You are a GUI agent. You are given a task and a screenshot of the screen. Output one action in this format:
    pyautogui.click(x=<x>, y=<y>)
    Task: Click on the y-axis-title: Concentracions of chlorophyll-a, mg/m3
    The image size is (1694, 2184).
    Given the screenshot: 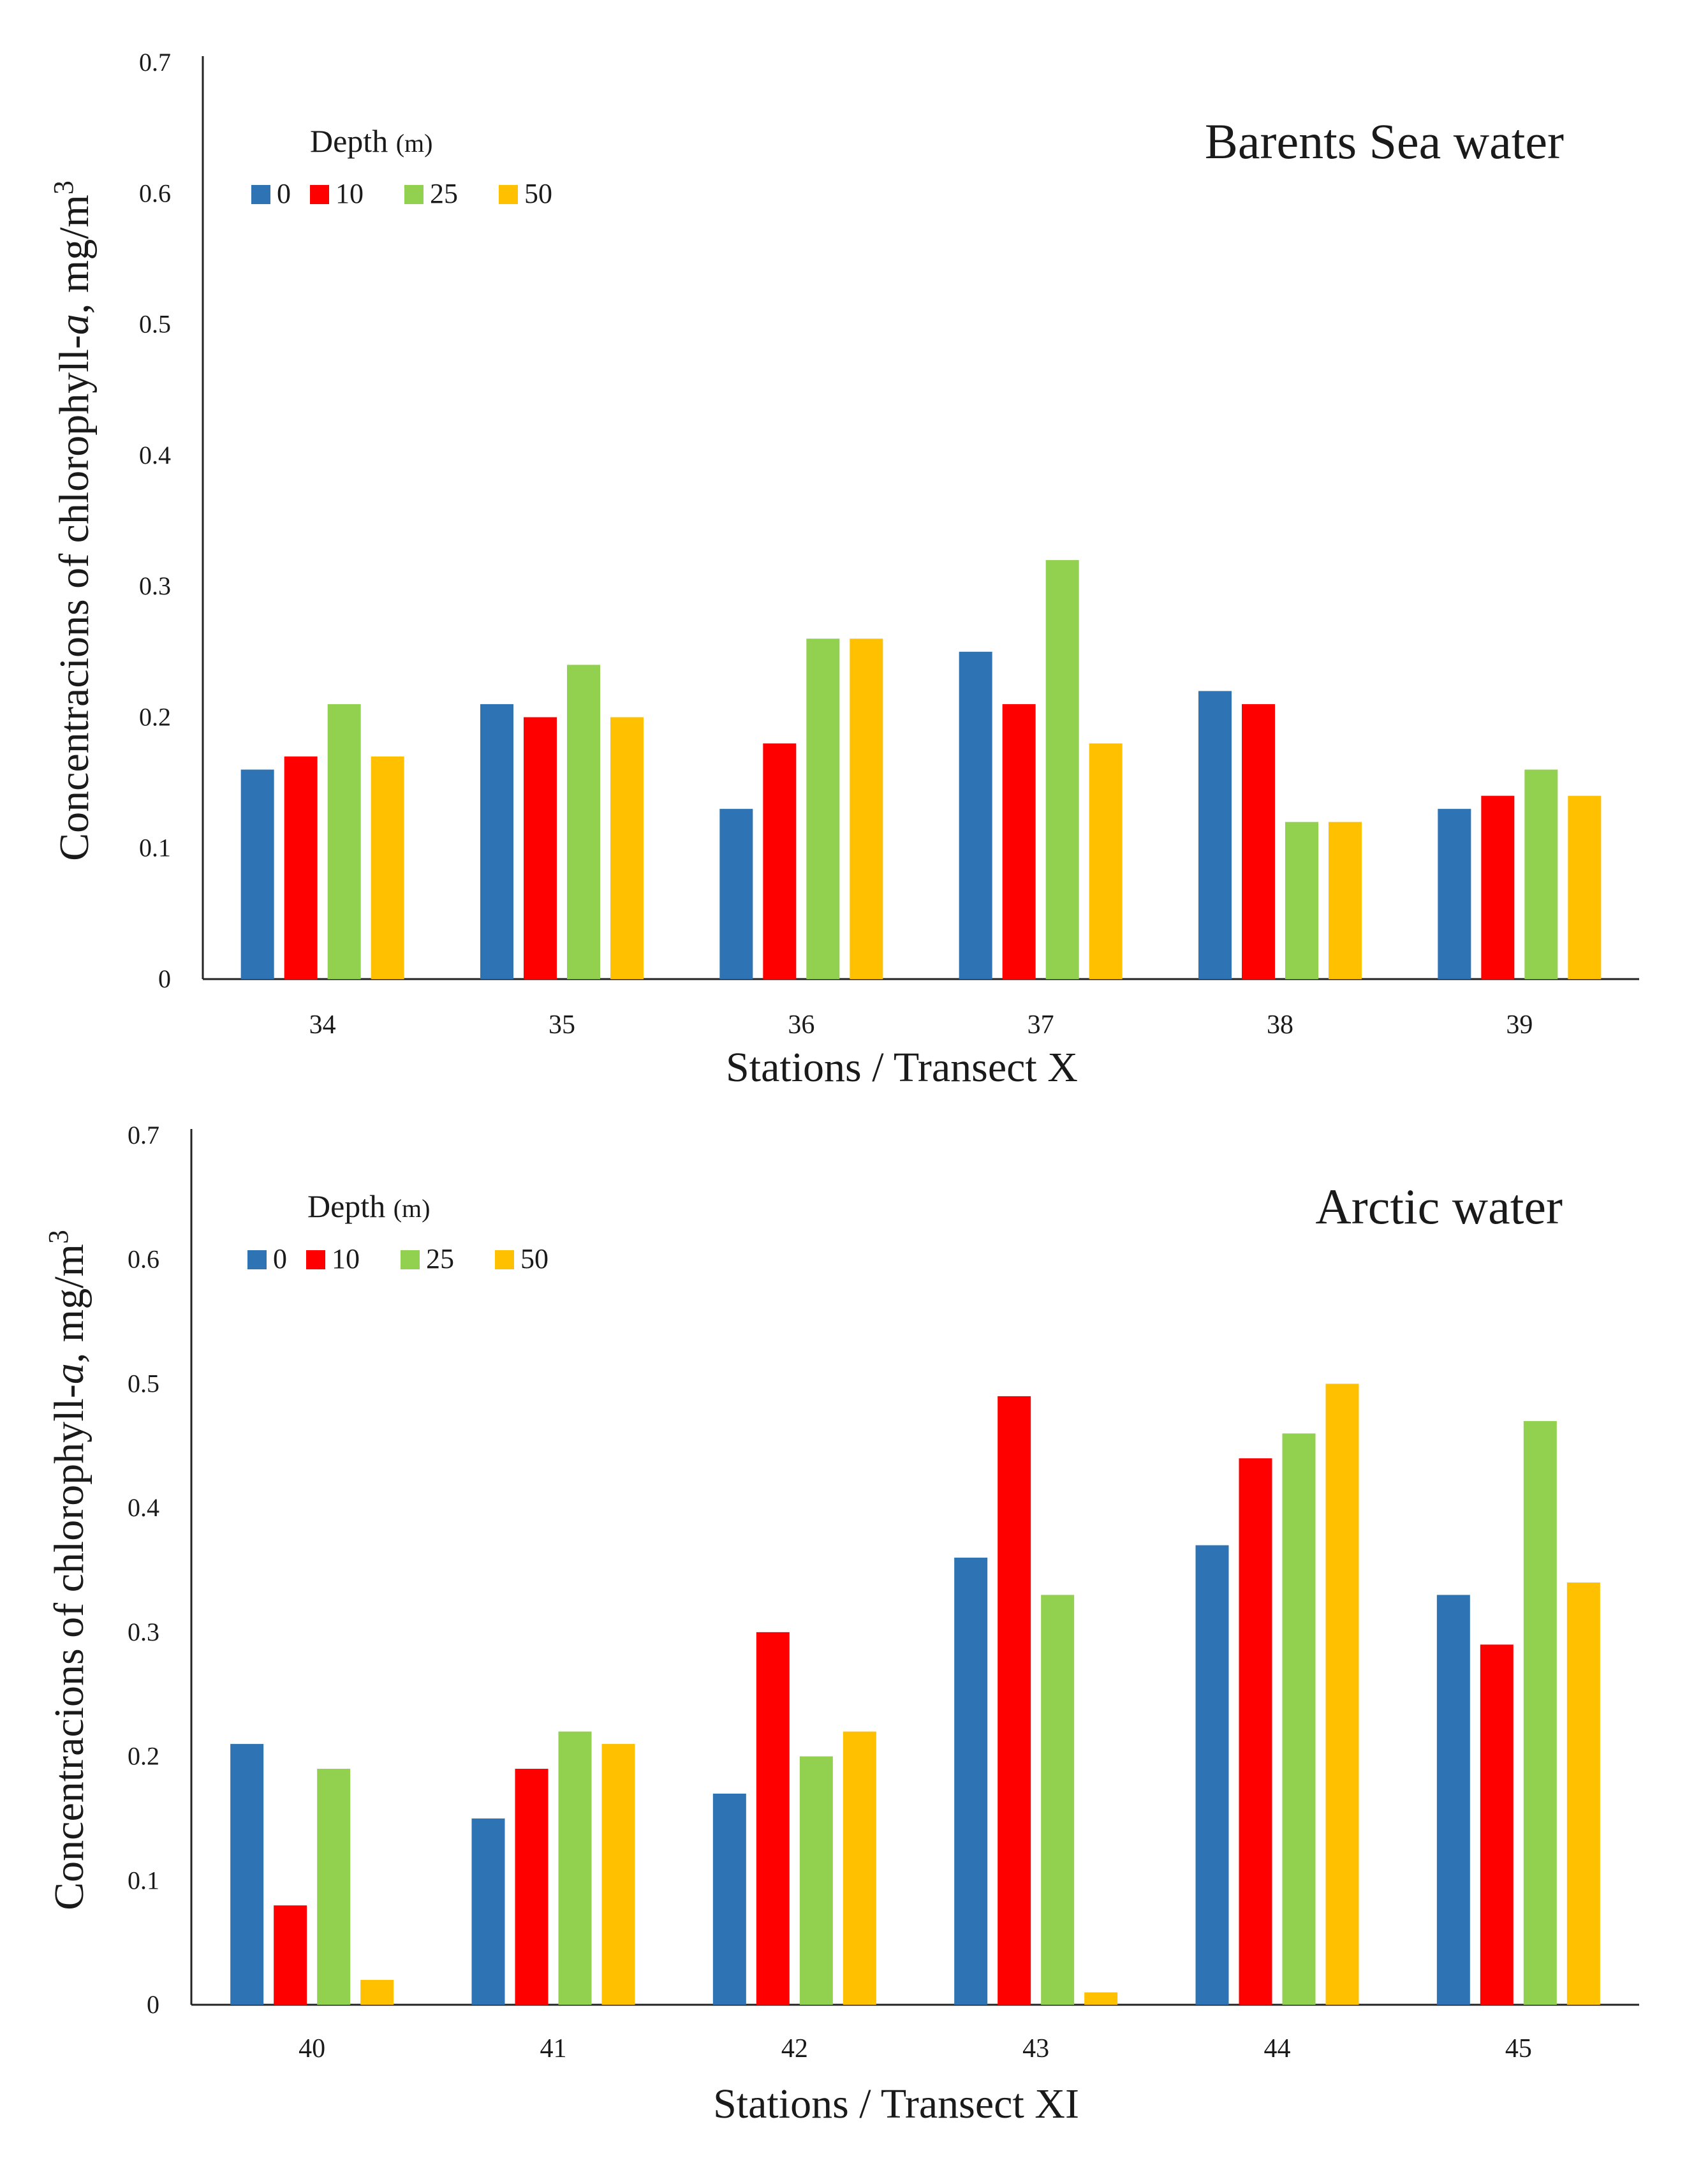 What is the action you would take?
    pyautogui.click(x=73, y=521)
    